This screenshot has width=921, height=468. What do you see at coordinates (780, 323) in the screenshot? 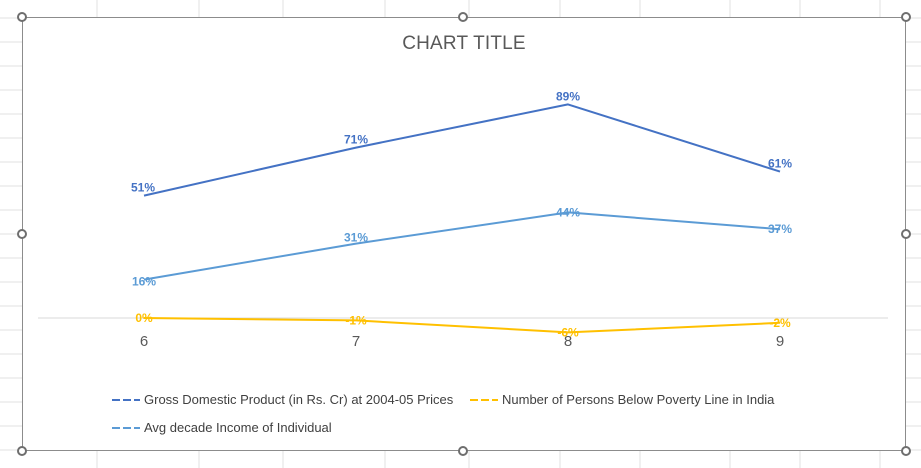
I see `data-label: -2%` at bounding box center [780, 323].